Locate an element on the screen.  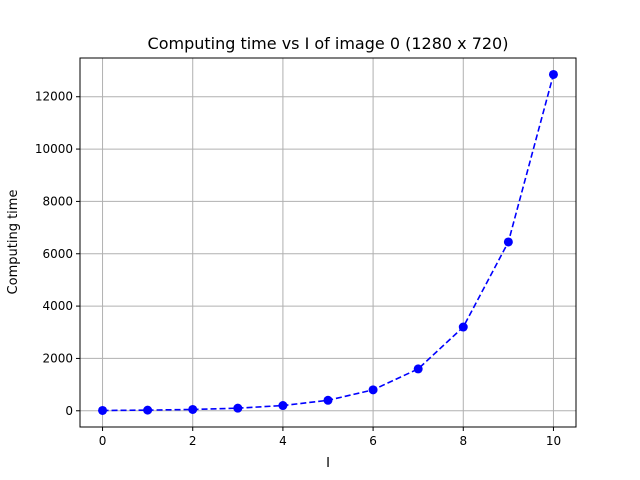
x-axis-label: I is located at coordinates (328, 463).